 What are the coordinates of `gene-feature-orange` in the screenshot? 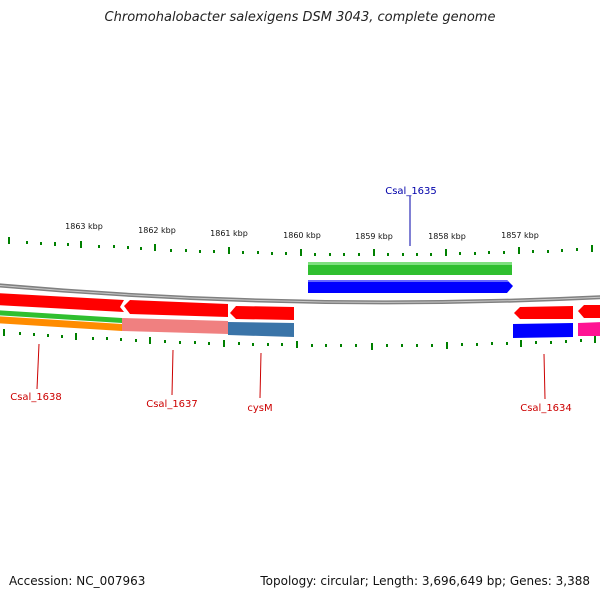 It's located at (61, 323).